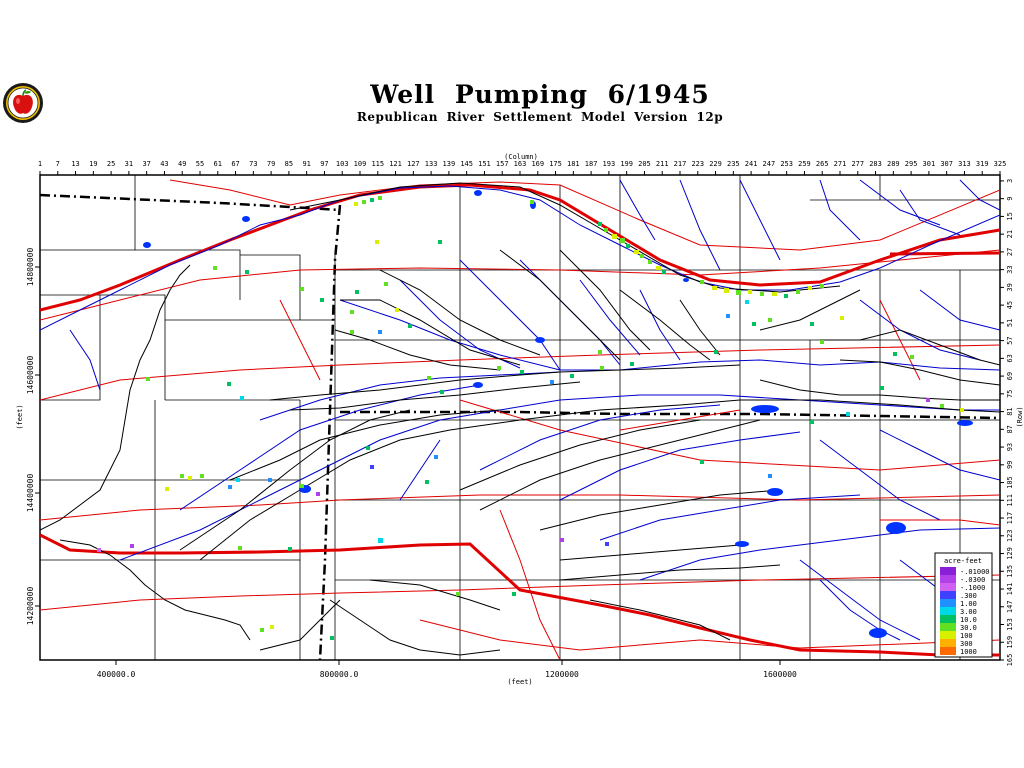  Describe the element at coordinates (1010, 323) in the screenshot. I see `row-tick-label: 51` at that location.